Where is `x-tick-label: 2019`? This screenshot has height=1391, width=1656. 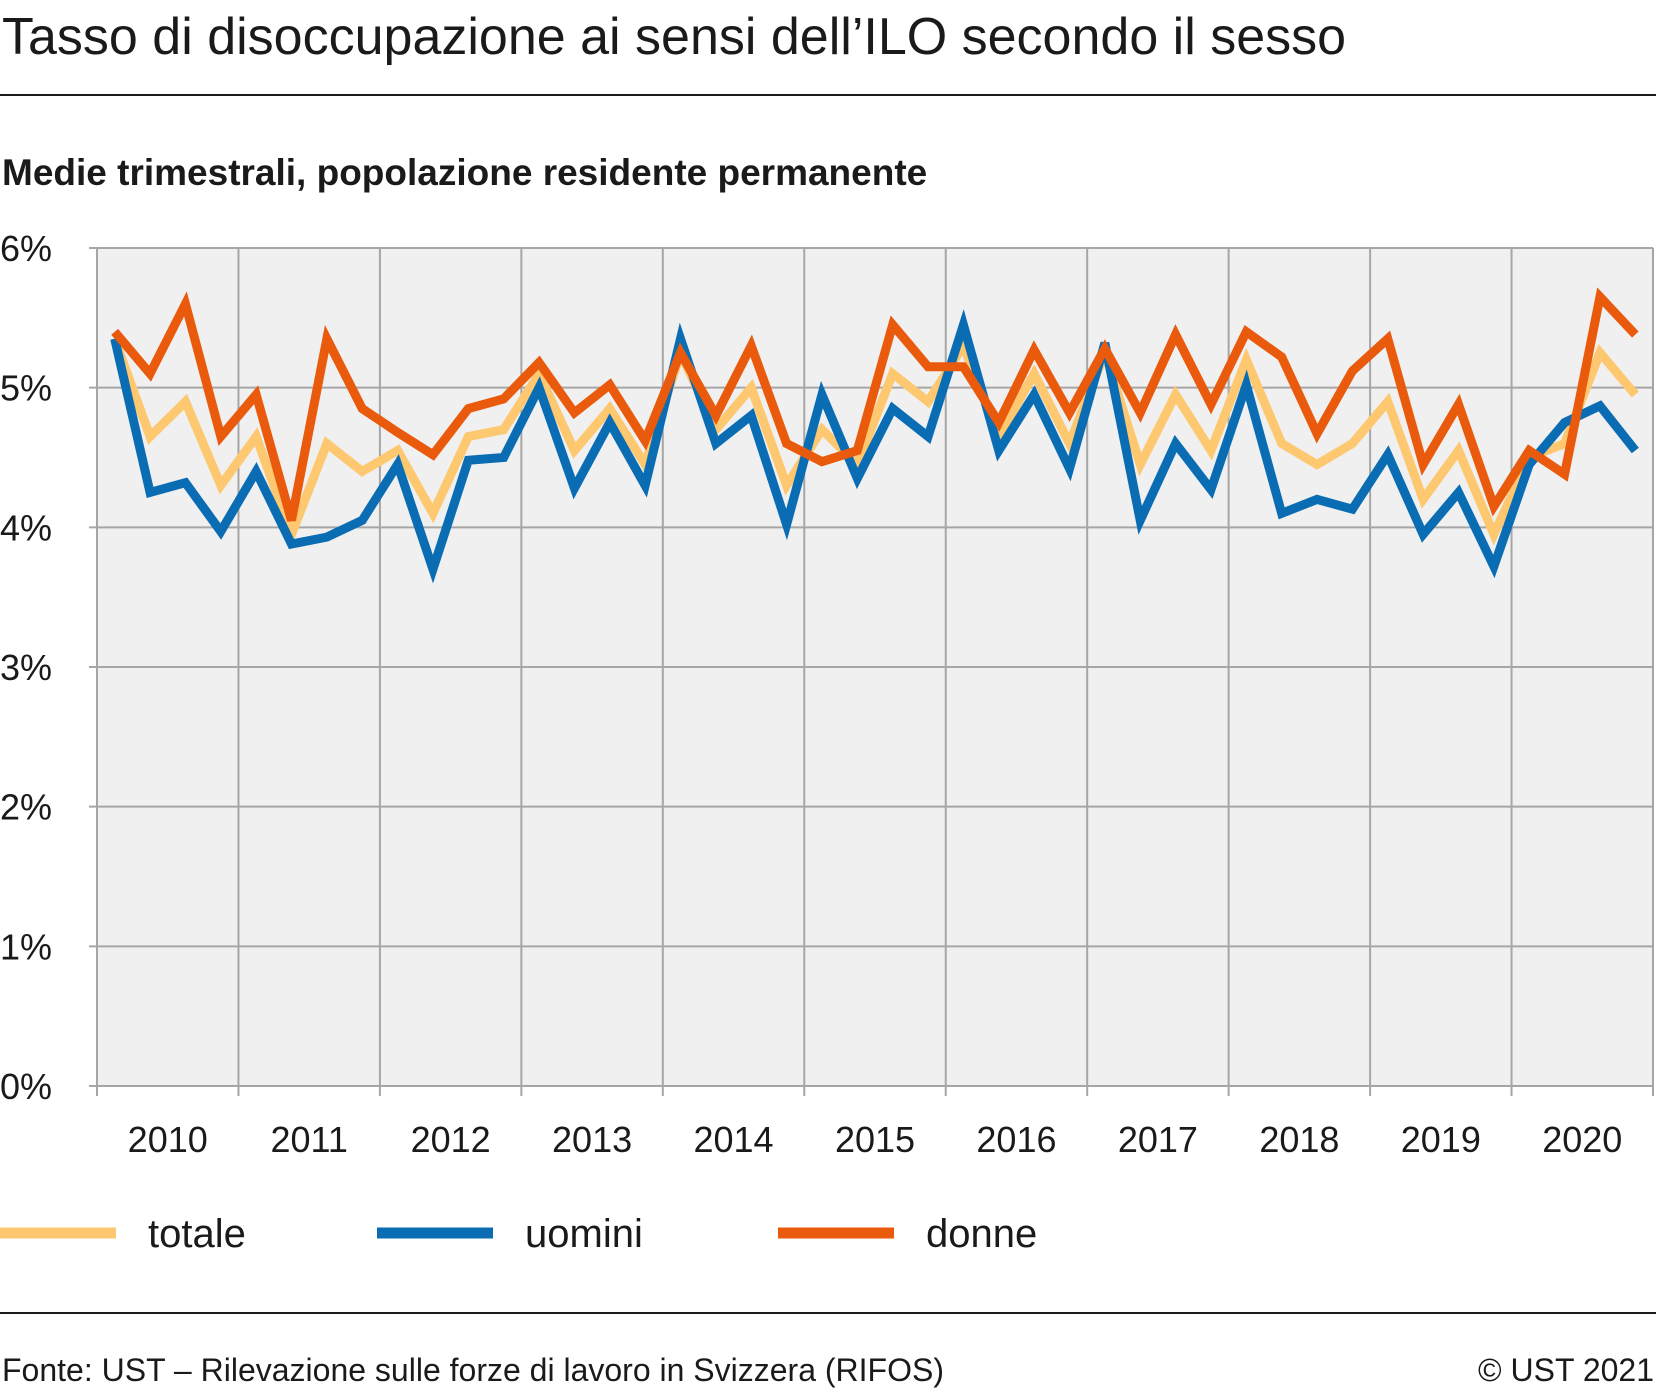
x-tick-label: 2019 is located at coordinates (1441, 1139).